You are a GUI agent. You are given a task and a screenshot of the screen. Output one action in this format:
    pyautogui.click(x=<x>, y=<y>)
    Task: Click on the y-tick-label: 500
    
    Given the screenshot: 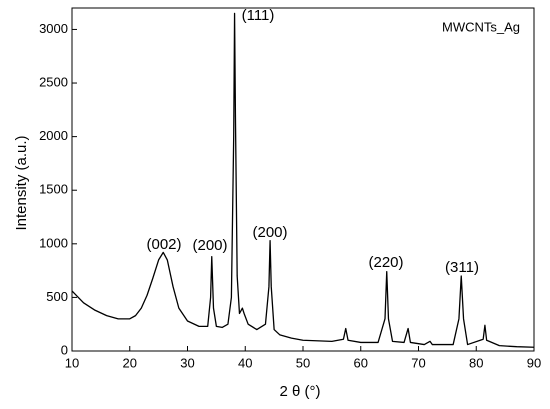 What is the action you would take?
    pyautogui.click(x=57, y=296)
    